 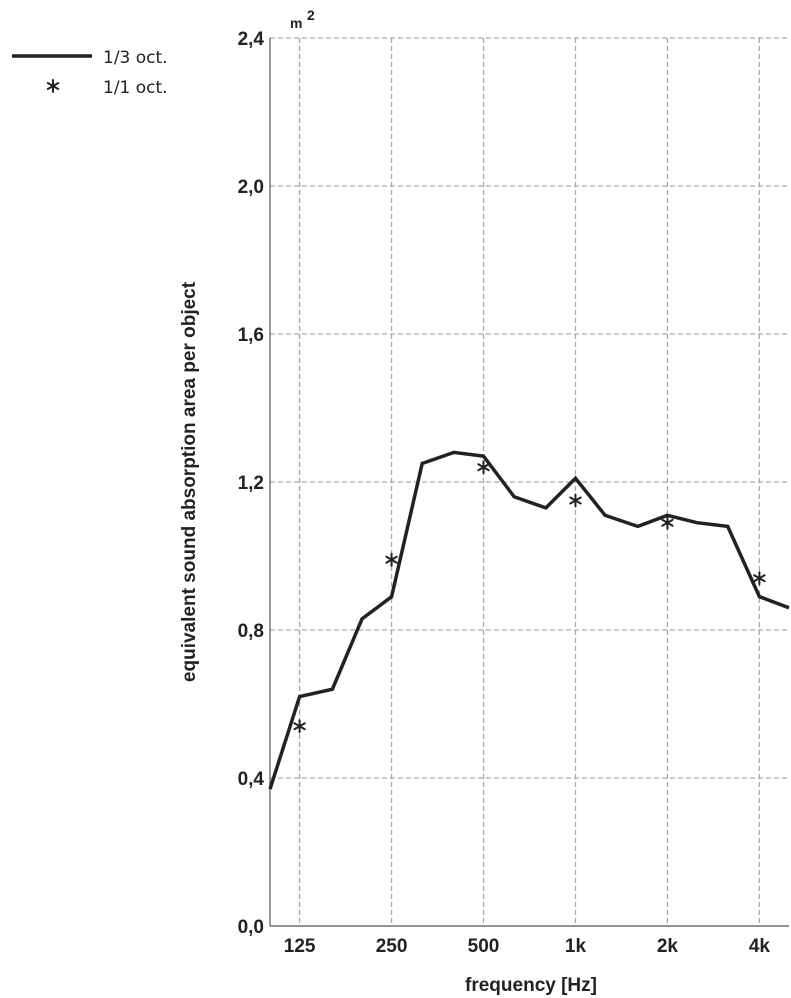 I want to click on legend-asterisk-icon, so click(x=53, y=86).